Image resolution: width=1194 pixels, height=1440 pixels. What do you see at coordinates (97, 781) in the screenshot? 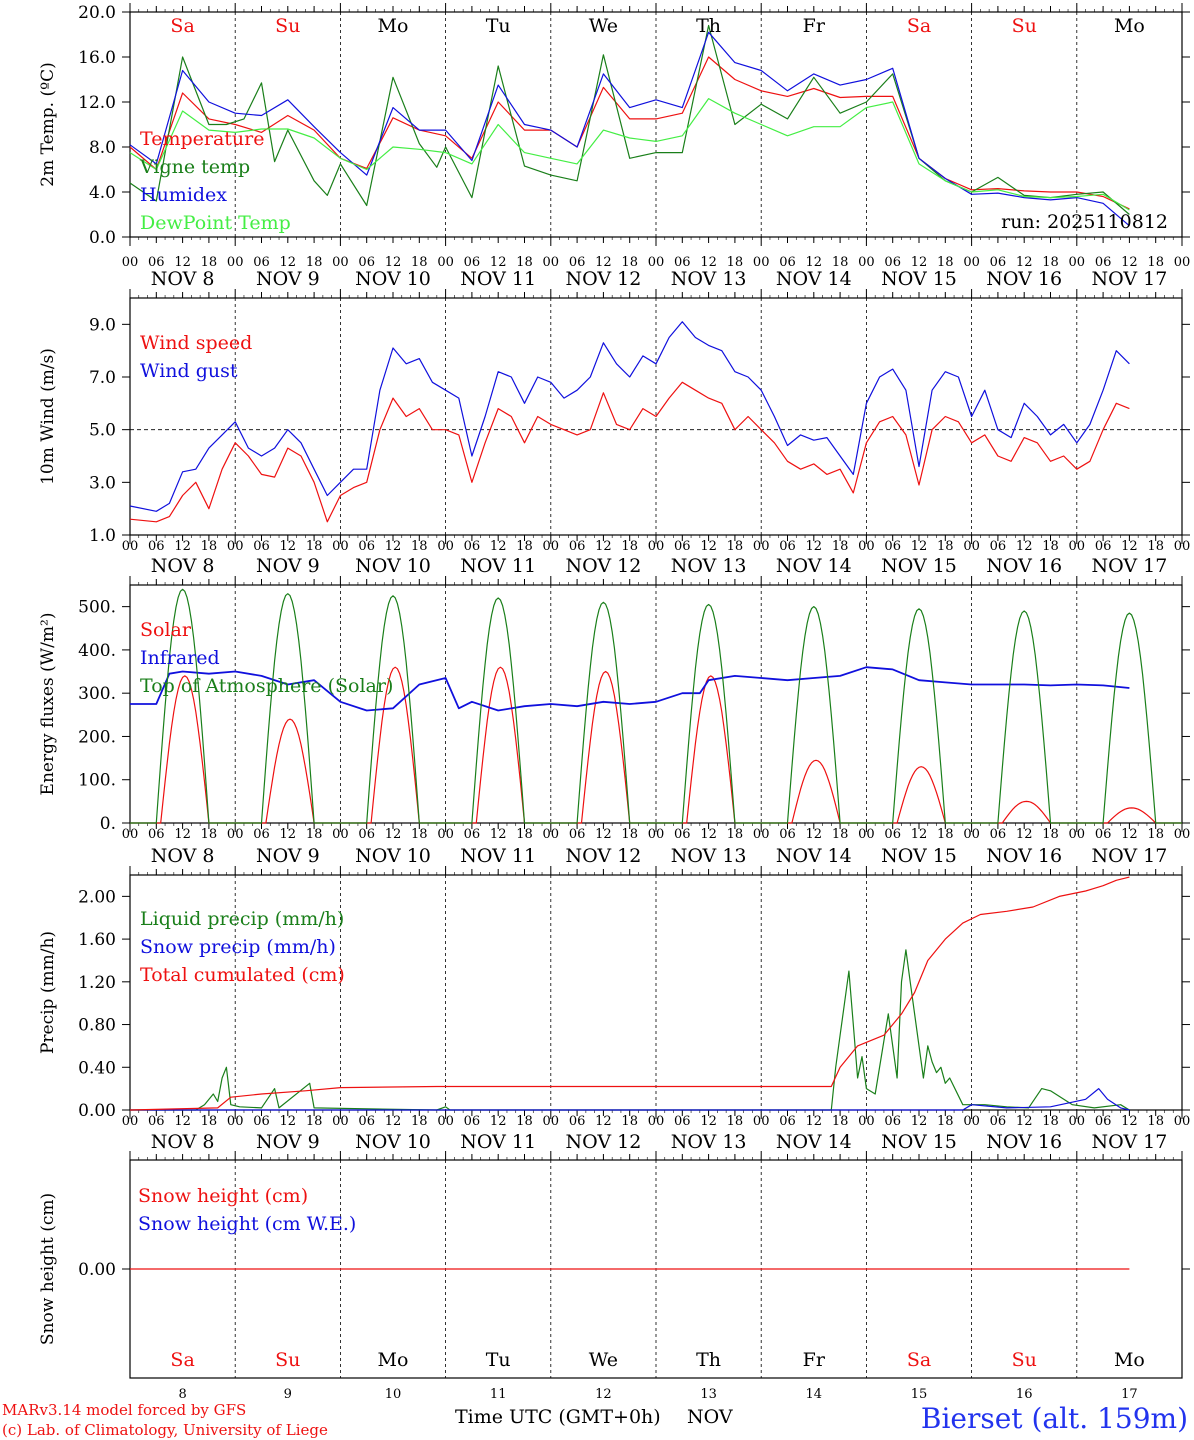
I see `y-tick-label: 100.` at bounding box center [97, 781].